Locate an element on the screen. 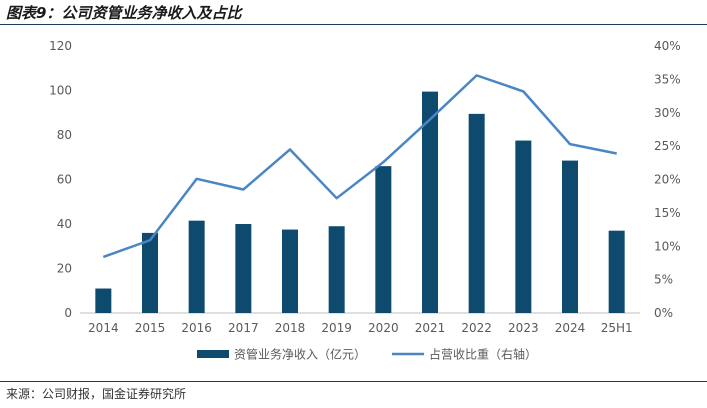 This screenshot has height=408, width=707. right-axis-tick-label: 0% is located at coordinates (663, 313).